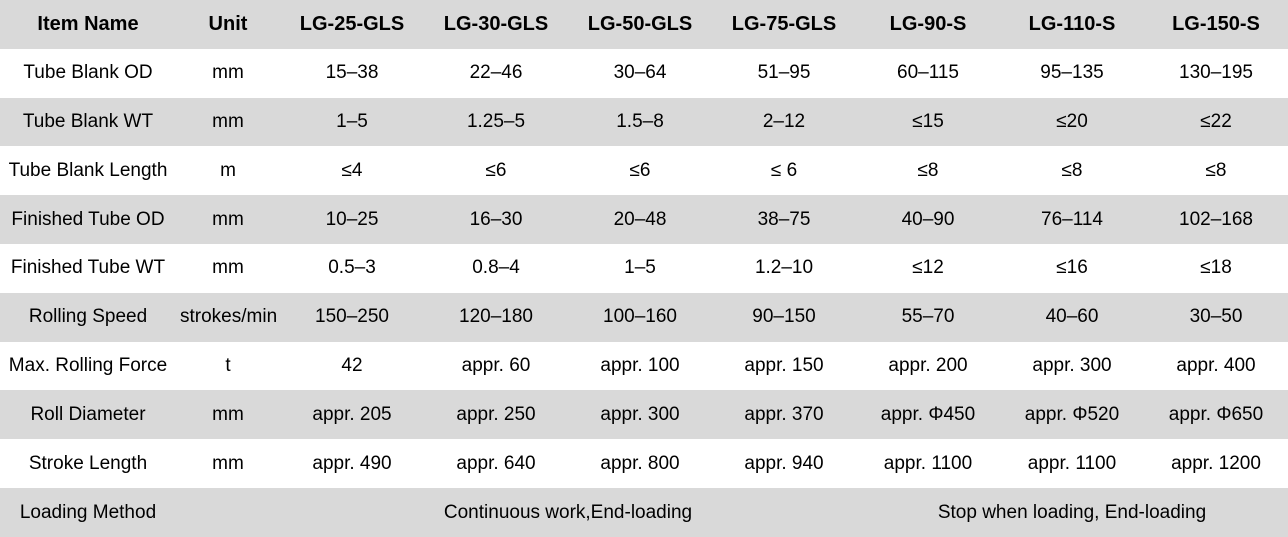 The width and height of the screenshot is (1288, 537). I want to click on value-cell: appr. 1200, so click(1216, 463).